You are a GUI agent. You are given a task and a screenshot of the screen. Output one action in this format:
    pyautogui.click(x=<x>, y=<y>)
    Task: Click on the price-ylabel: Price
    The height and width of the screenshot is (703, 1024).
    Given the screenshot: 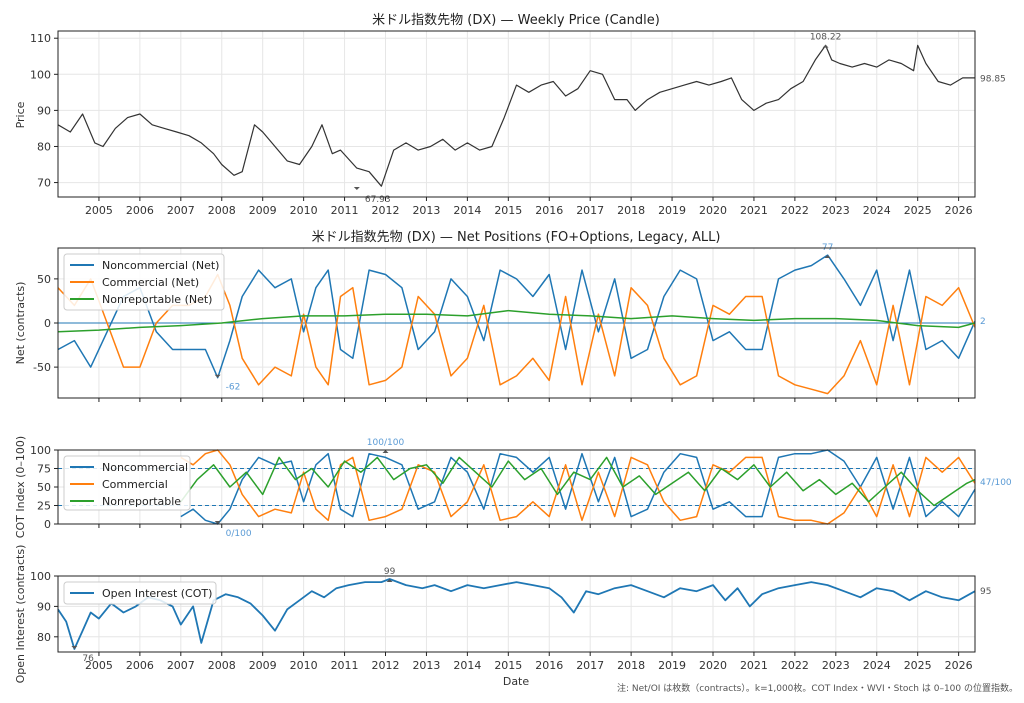 What is the action you would take?
    pyautogui.click(x=20, y=114)
    